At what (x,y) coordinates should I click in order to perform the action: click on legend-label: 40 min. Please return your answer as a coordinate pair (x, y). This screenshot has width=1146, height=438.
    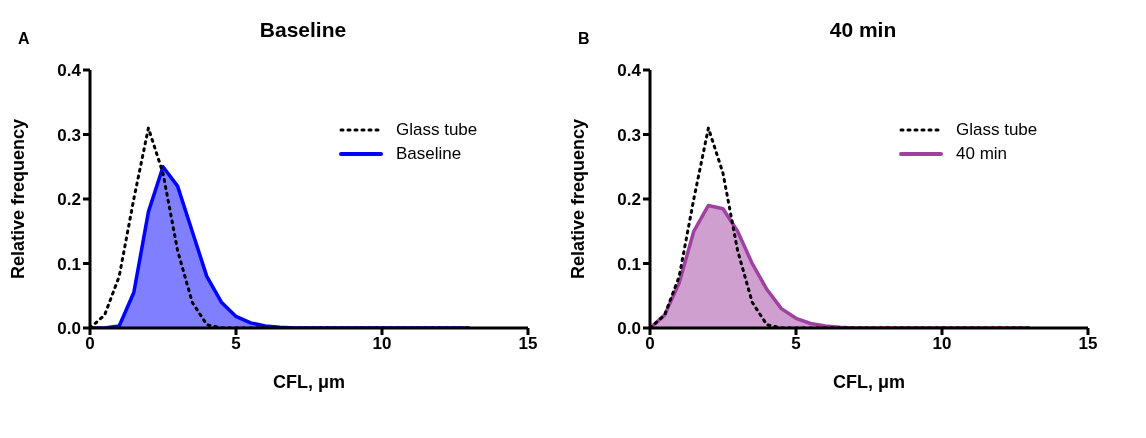
    Looking at the image, I should click on (982, 154).